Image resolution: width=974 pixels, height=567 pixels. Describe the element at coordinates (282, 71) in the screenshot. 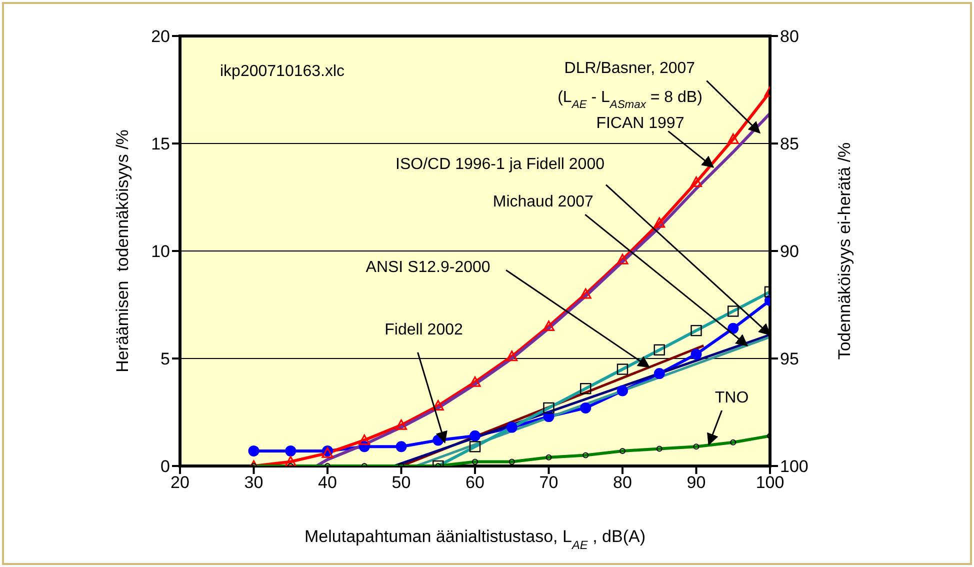

I see `annotation: ikp200710163.xlc` at that location.